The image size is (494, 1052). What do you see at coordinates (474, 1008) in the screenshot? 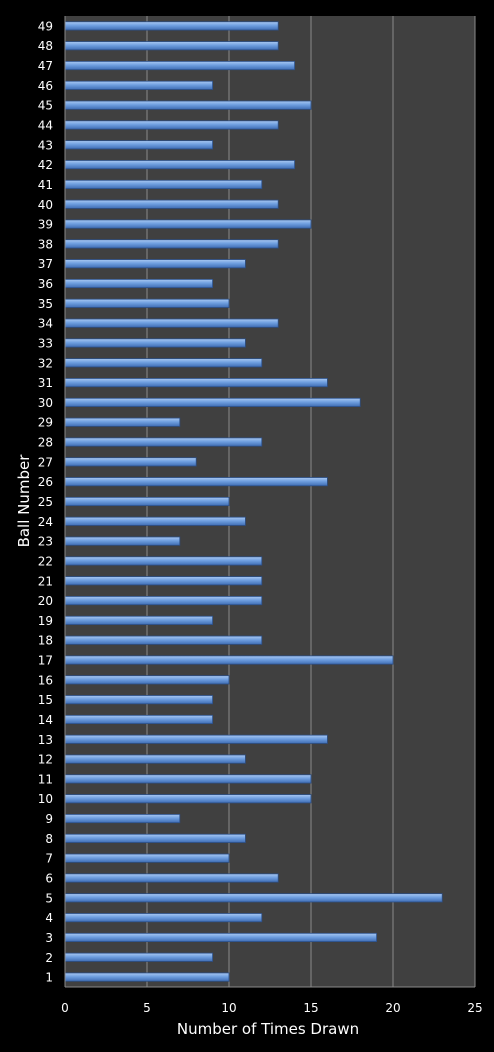
I see `x-tick-label: 25` at bounding box center [474, 1008].